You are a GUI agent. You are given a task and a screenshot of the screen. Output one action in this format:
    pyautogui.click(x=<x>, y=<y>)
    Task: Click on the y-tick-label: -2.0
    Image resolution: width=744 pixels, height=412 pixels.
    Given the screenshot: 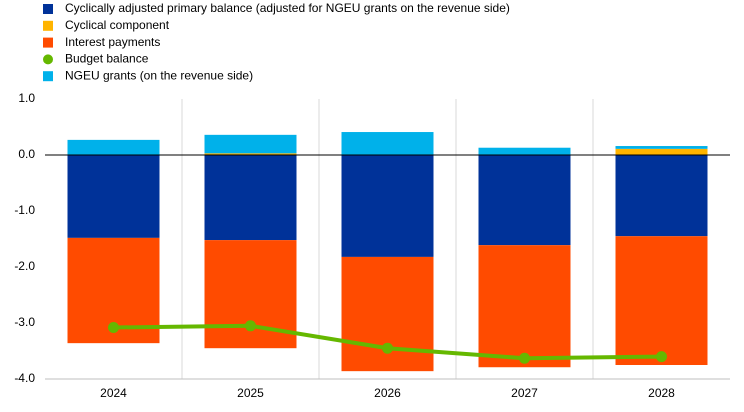 What is the action you would take?
    pyautogui.click(x=24, y=266)
    